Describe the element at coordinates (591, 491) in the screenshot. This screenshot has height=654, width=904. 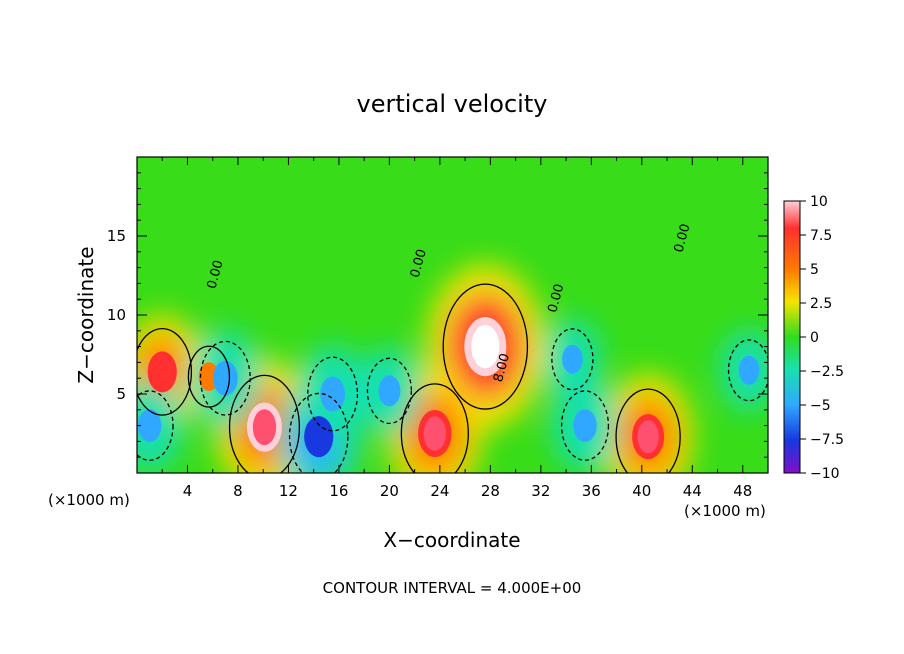
I see `x-tick-label-8: 36` at that location.